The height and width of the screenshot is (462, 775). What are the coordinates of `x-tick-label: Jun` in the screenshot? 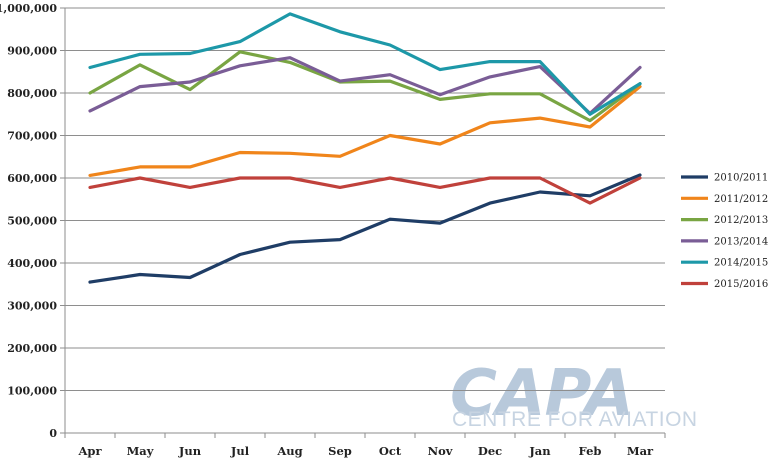 It's located at (190, 451).